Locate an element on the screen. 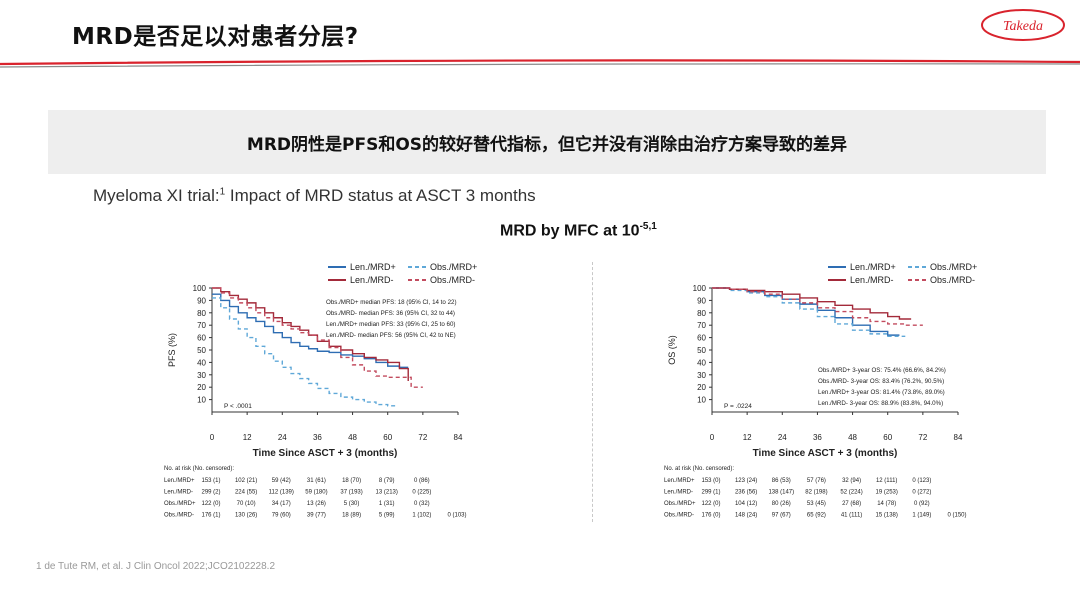 The image size is (1080, 594). risk-cell: 97 (67) is located at coordinates (781, 516).